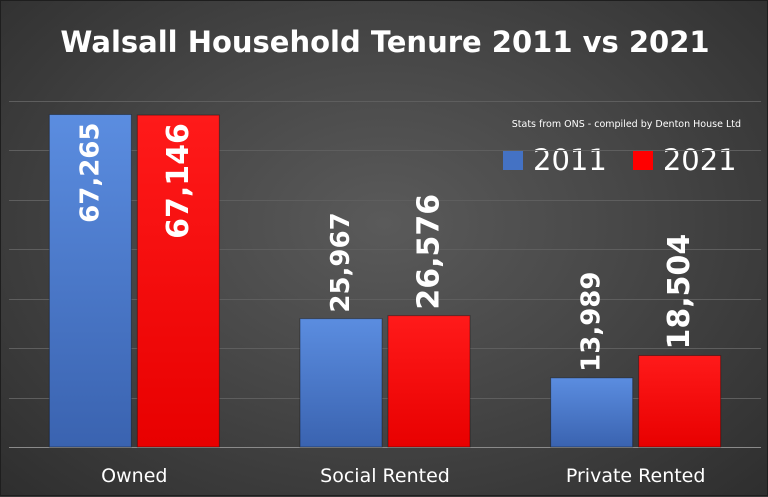 This screenshot has width=768, height=497. Describe the element at coordinates (429, 381) in the screenshot. I see `bar-2021-social-rented` at that location.